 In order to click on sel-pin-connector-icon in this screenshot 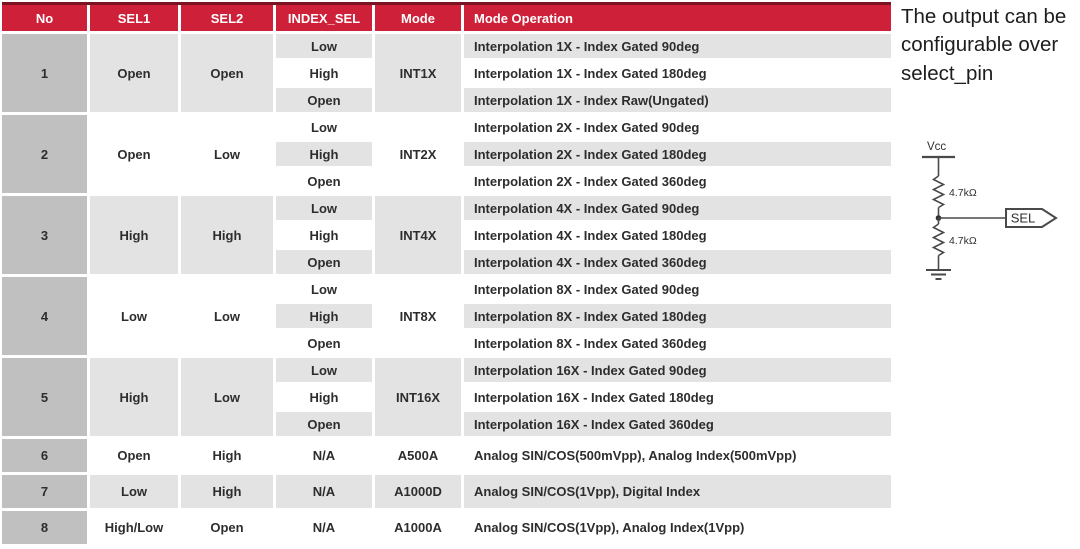, I will do `click(1031, 218)`.